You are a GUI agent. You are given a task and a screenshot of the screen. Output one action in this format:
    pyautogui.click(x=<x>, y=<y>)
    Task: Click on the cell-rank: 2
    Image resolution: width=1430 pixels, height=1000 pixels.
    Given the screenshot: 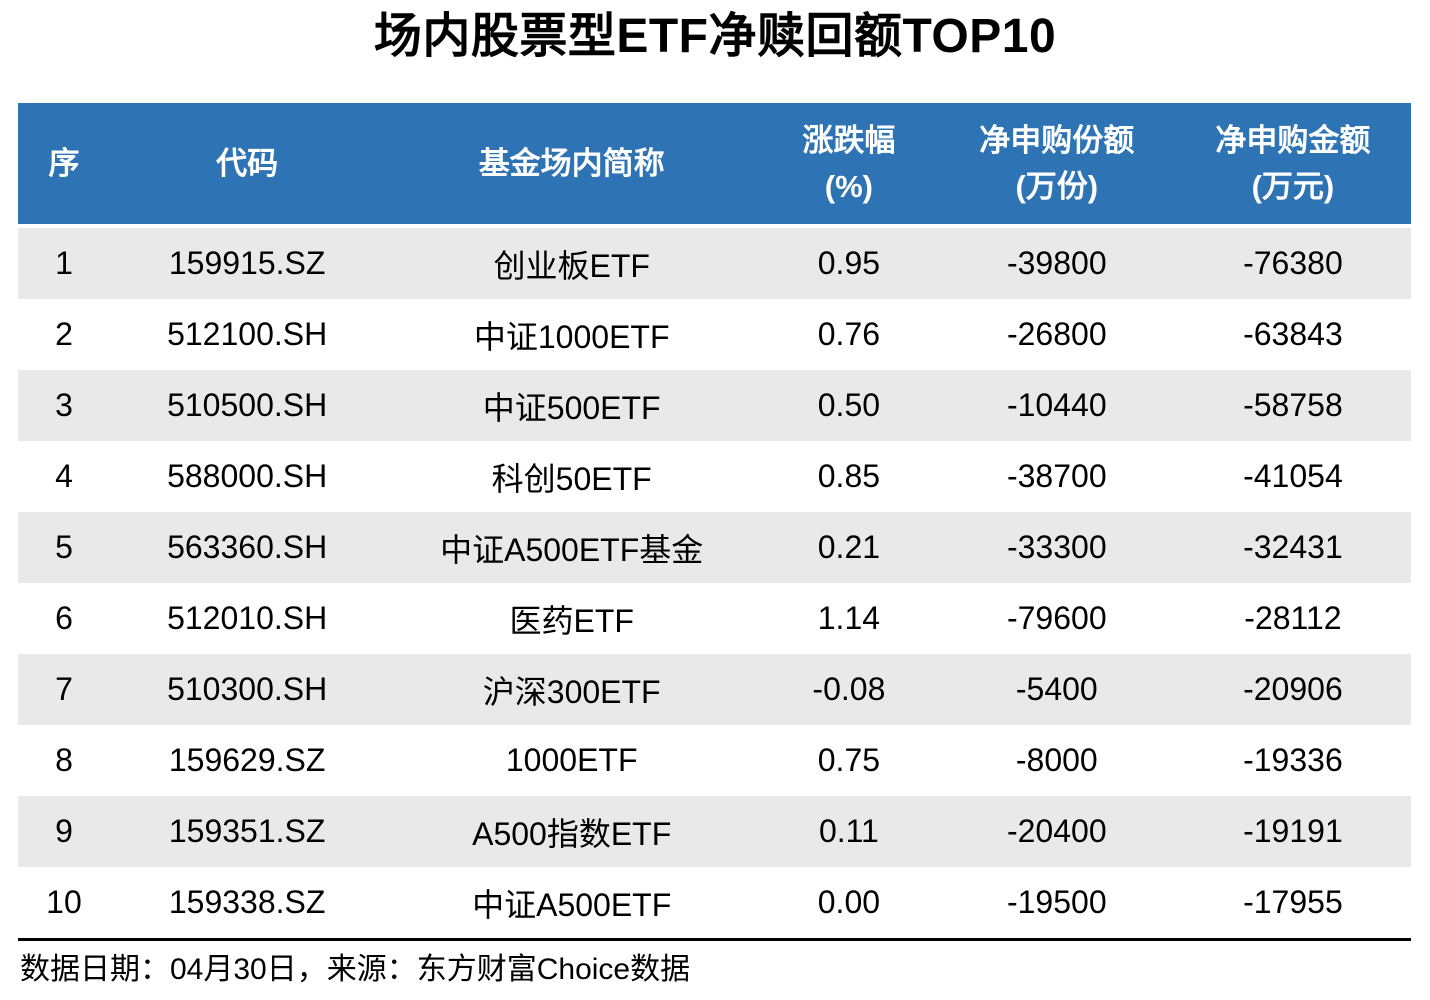 What is the action you would take?
    pyautogui.click(x=64, y=334)
    